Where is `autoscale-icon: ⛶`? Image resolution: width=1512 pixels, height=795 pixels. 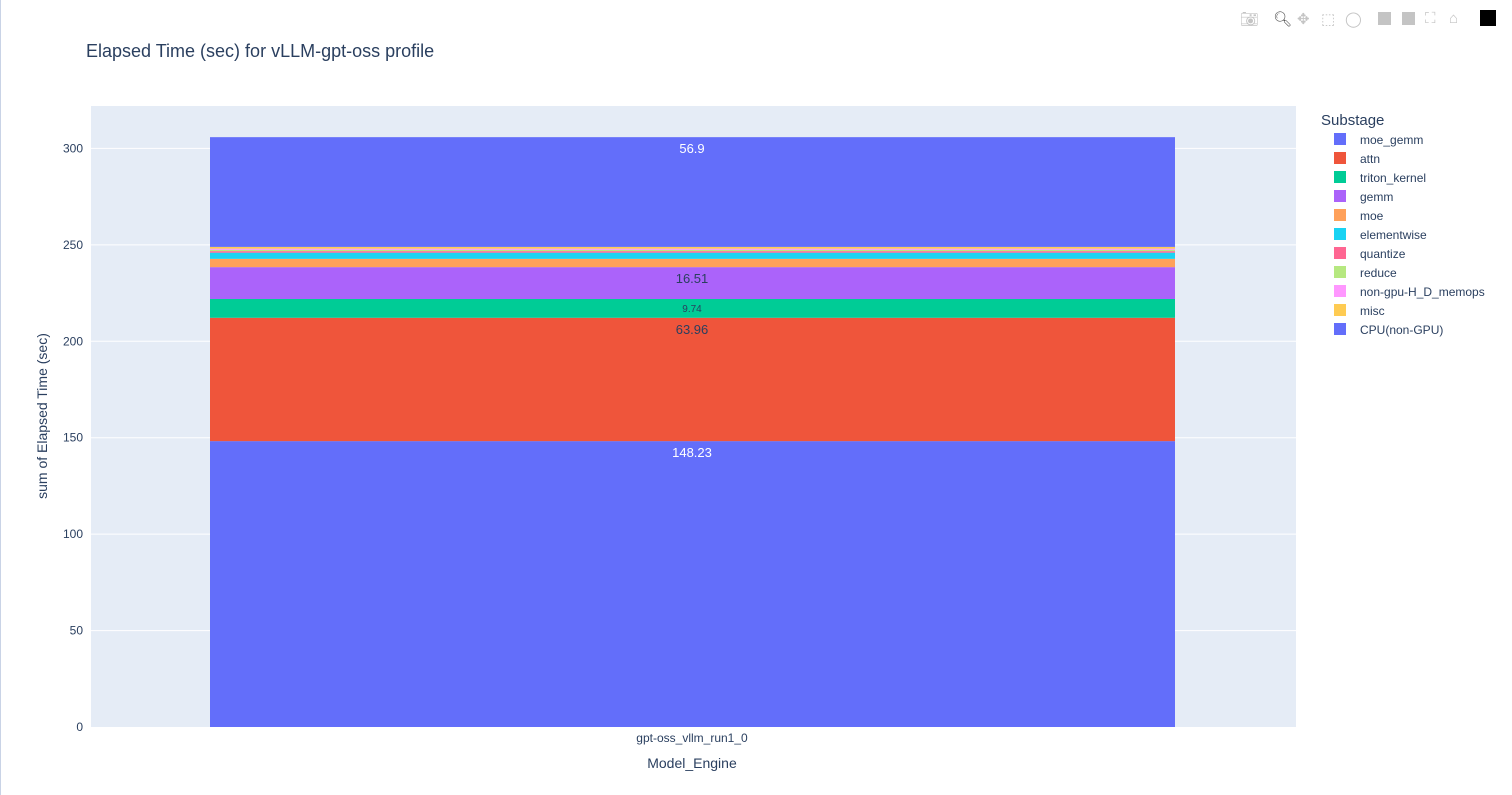
autoscale-icon: ⛶ is located at coordinates (1430, 18).